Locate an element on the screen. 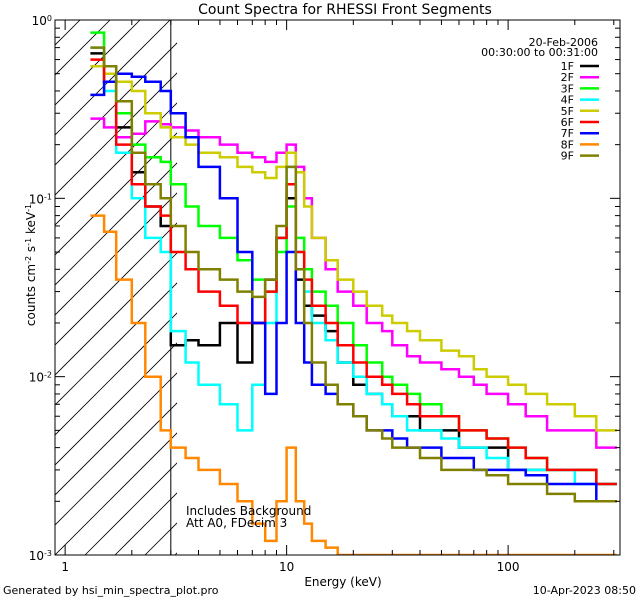 Image resolution: width=640 pixels, height=600 pixels. legend-label-2F: 2F is located at coordinates (567, 77).